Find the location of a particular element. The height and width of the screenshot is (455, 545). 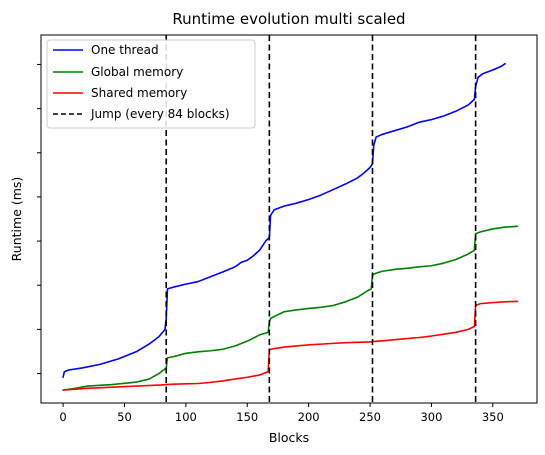

chart-title: Runtime evolution multi scaled is located at coordinates (288, 19).